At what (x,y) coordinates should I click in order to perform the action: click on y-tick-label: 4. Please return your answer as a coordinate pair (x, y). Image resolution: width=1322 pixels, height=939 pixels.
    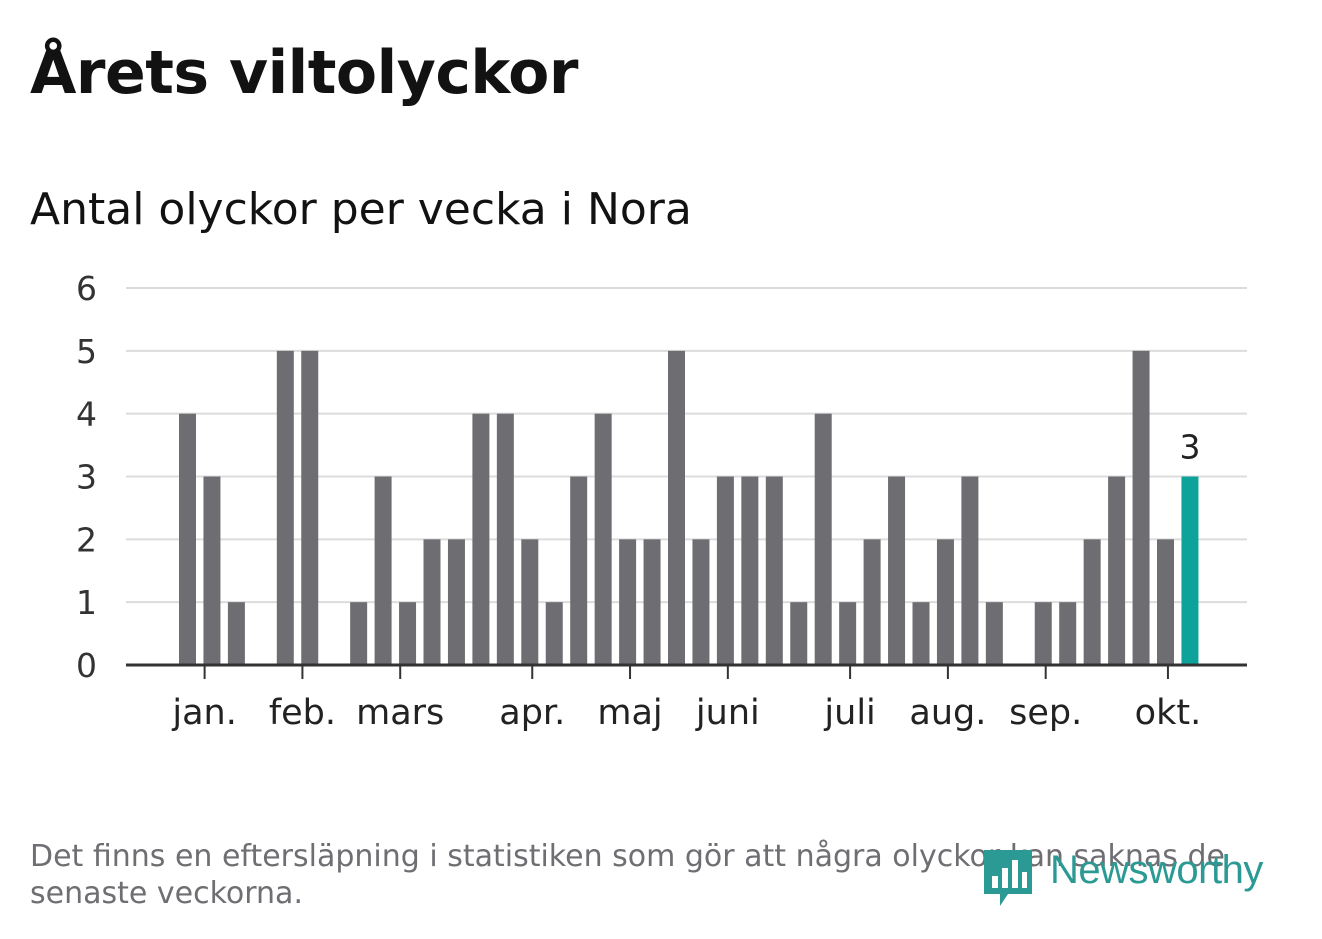
    Looking at the image, I should click on (86, 414).